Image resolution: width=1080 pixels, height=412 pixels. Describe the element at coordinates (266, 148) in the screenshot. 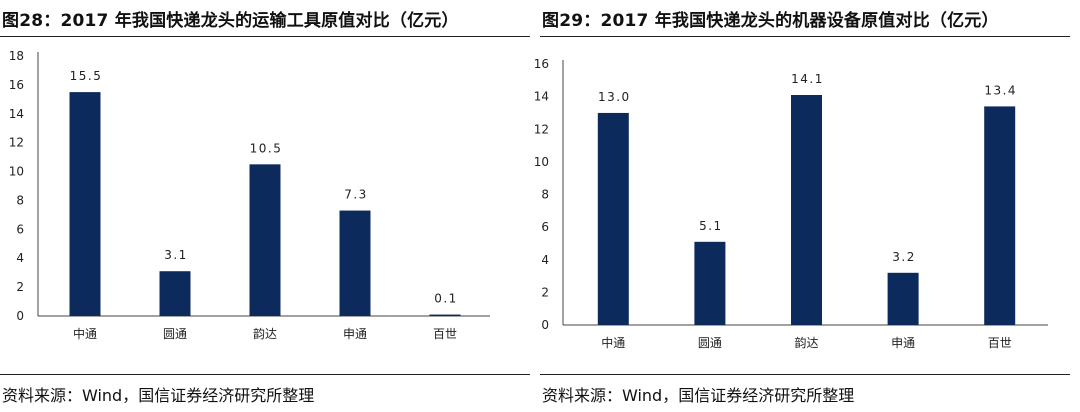

I see `data-label: 10.5` at that location.